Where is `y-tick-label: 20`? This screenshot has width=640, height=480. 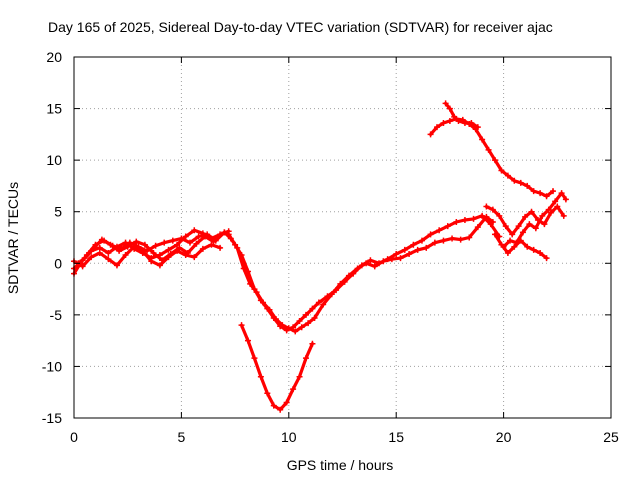 y-tick-label: 20 is located at coordinates (54, 57).